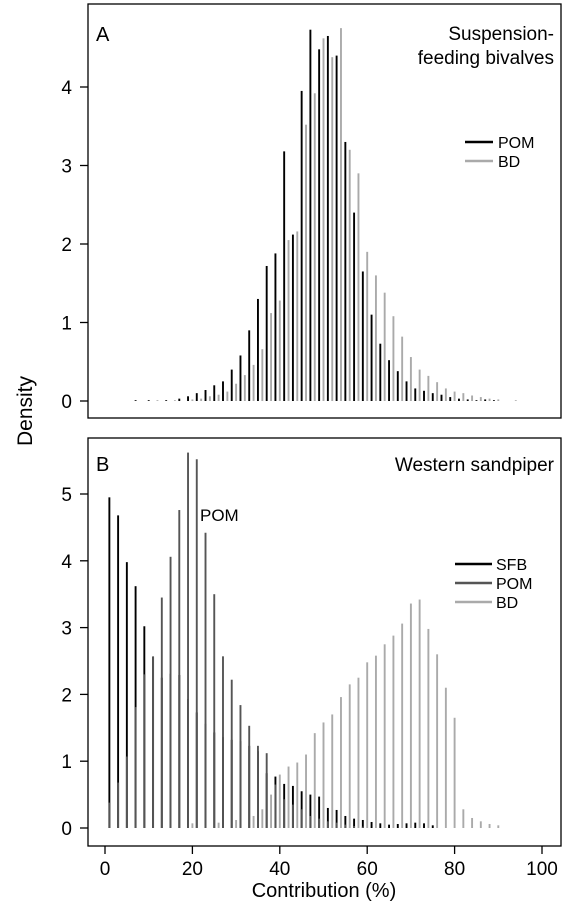 The image size is (562, 909). Describe the element at coordinates (102, 465) in the screenshot. I see `panel-letter: B` at that location.